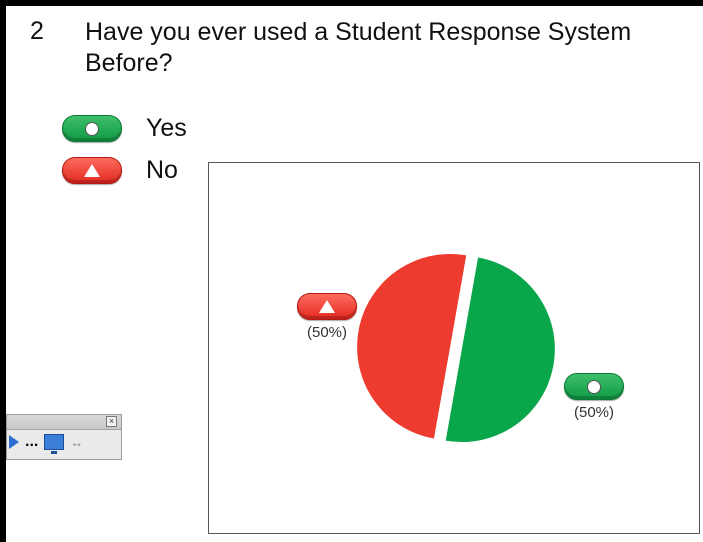  What do you see at coordinates (64, 422) in the screenshot?
I see `toolbar-title-strip: ×` at bounding box center [64, 422].